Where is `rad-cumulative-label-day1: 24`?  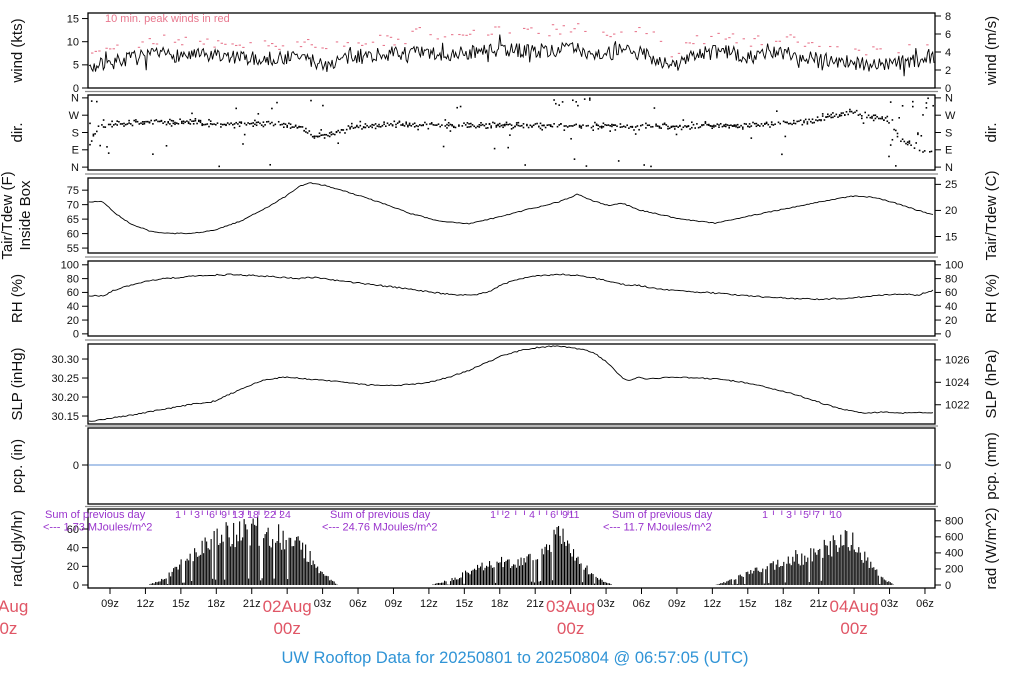 rad-cumulative-label-day1: 24 is located at coordinates (285, 515).